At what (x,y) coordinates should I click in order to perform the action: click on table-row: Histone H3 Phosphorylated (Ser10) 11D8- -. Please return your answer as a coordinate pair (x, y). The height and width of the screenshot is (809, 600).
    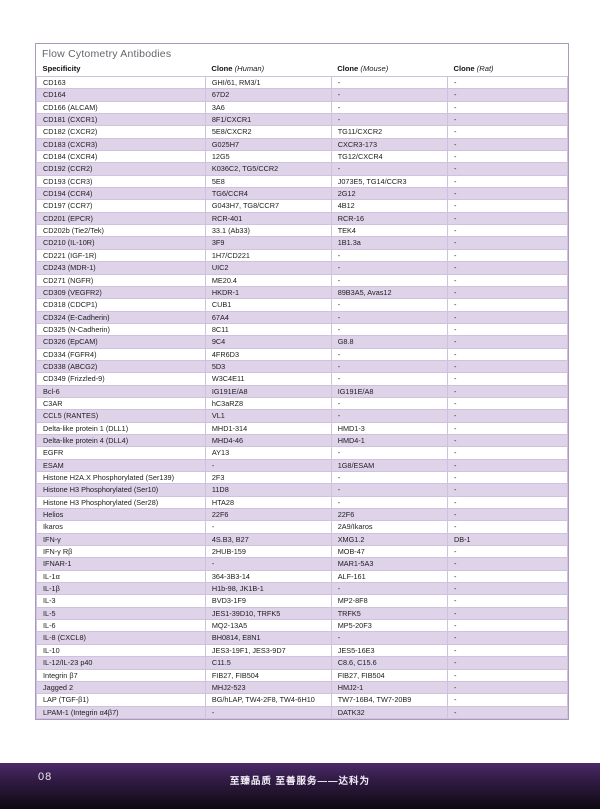
    Looking at the image, I should click on (302, 490).